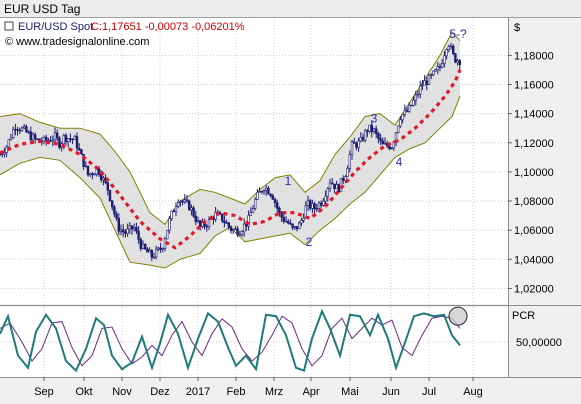 The height and width of the screenshot is (404, 581). I want to click on wave-label: 1, so click(288, 181).